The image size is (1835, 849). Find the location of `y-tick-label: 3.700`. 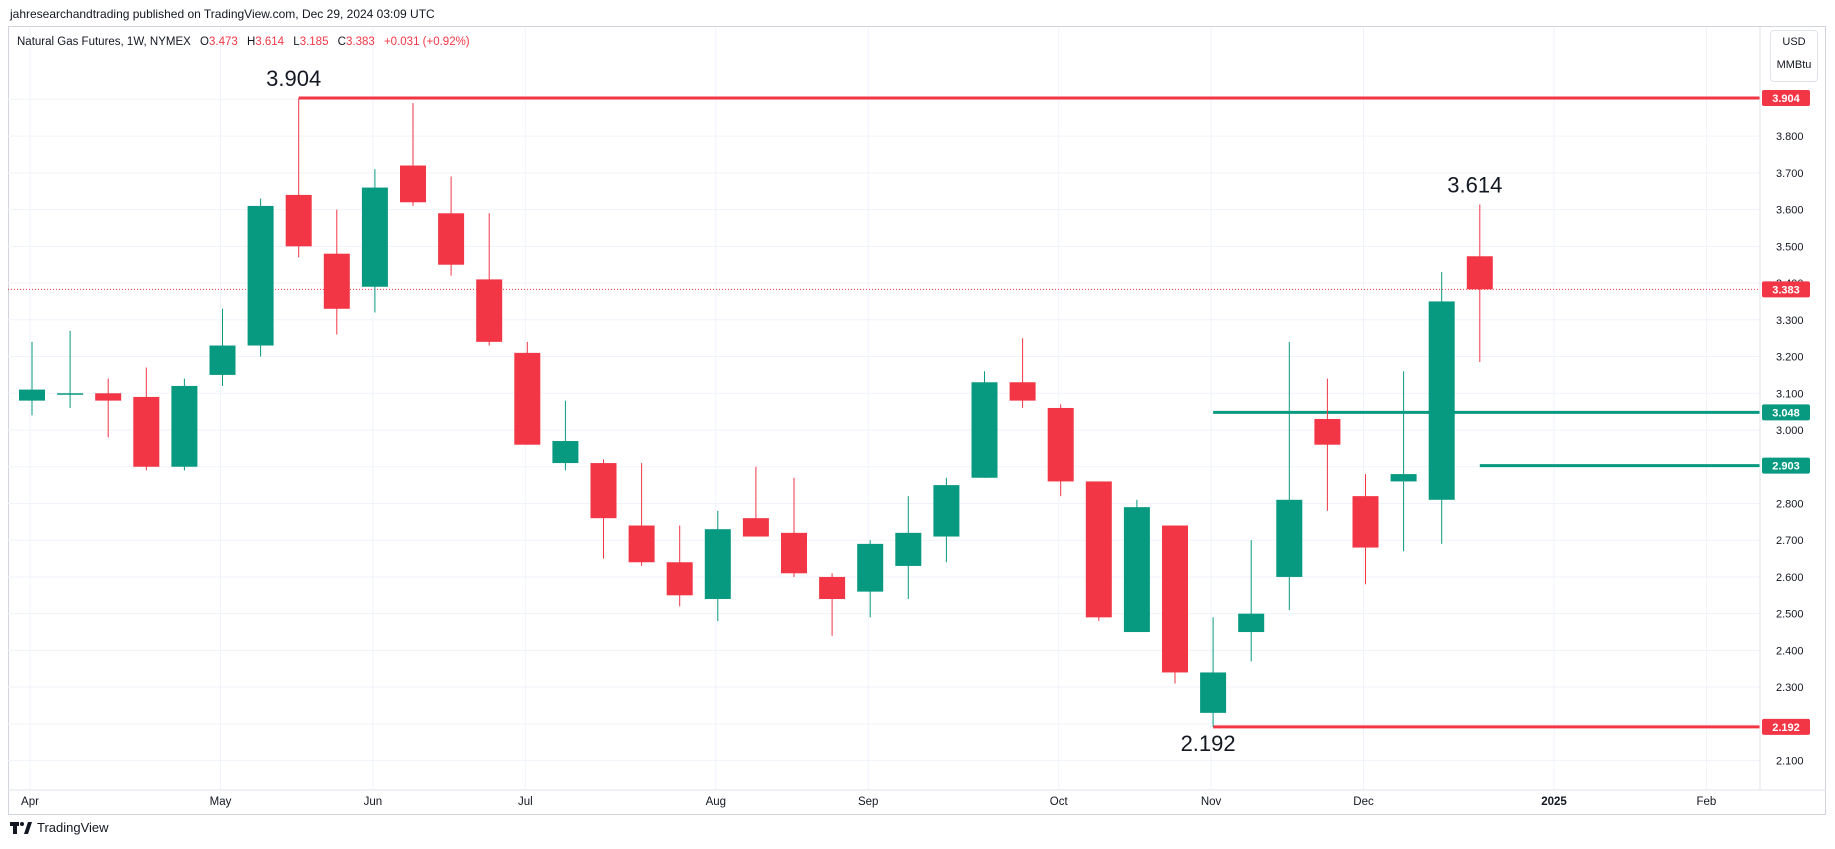

y-tick-label: 3.700 is located at coordinates (1790, 174).